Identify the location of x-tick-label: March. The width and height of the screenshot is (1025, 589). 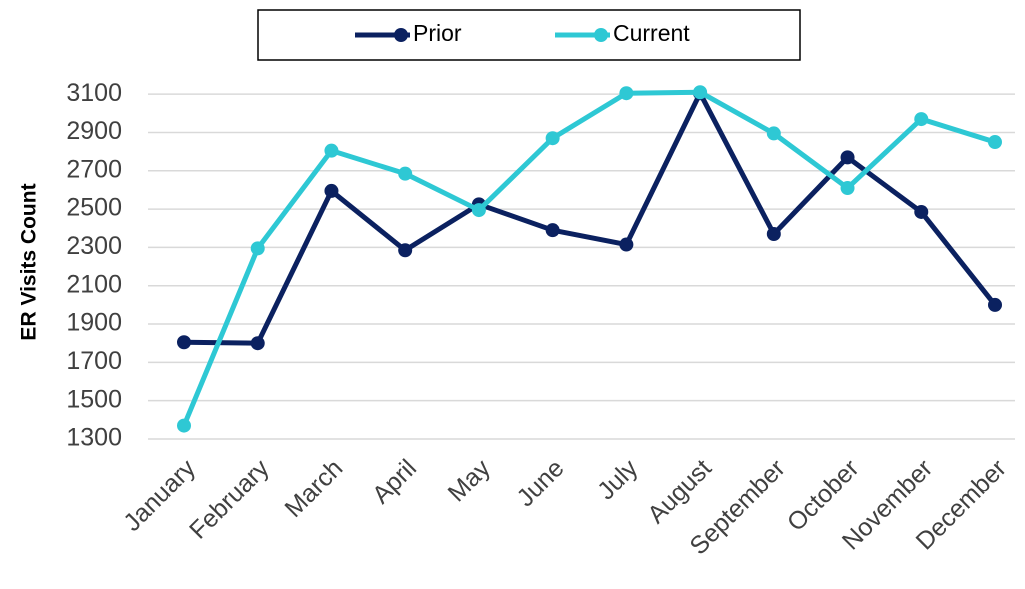
(313, 488).